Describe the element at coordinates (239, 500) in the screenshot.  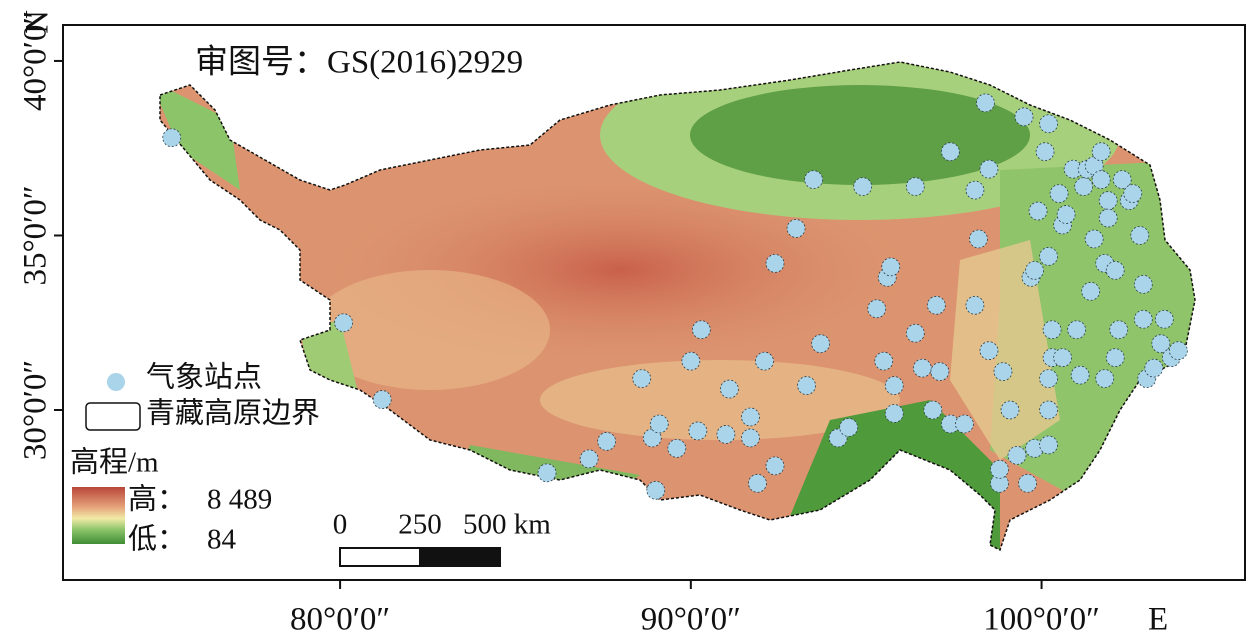
I see `legend-high-value: 8 489` at that location.